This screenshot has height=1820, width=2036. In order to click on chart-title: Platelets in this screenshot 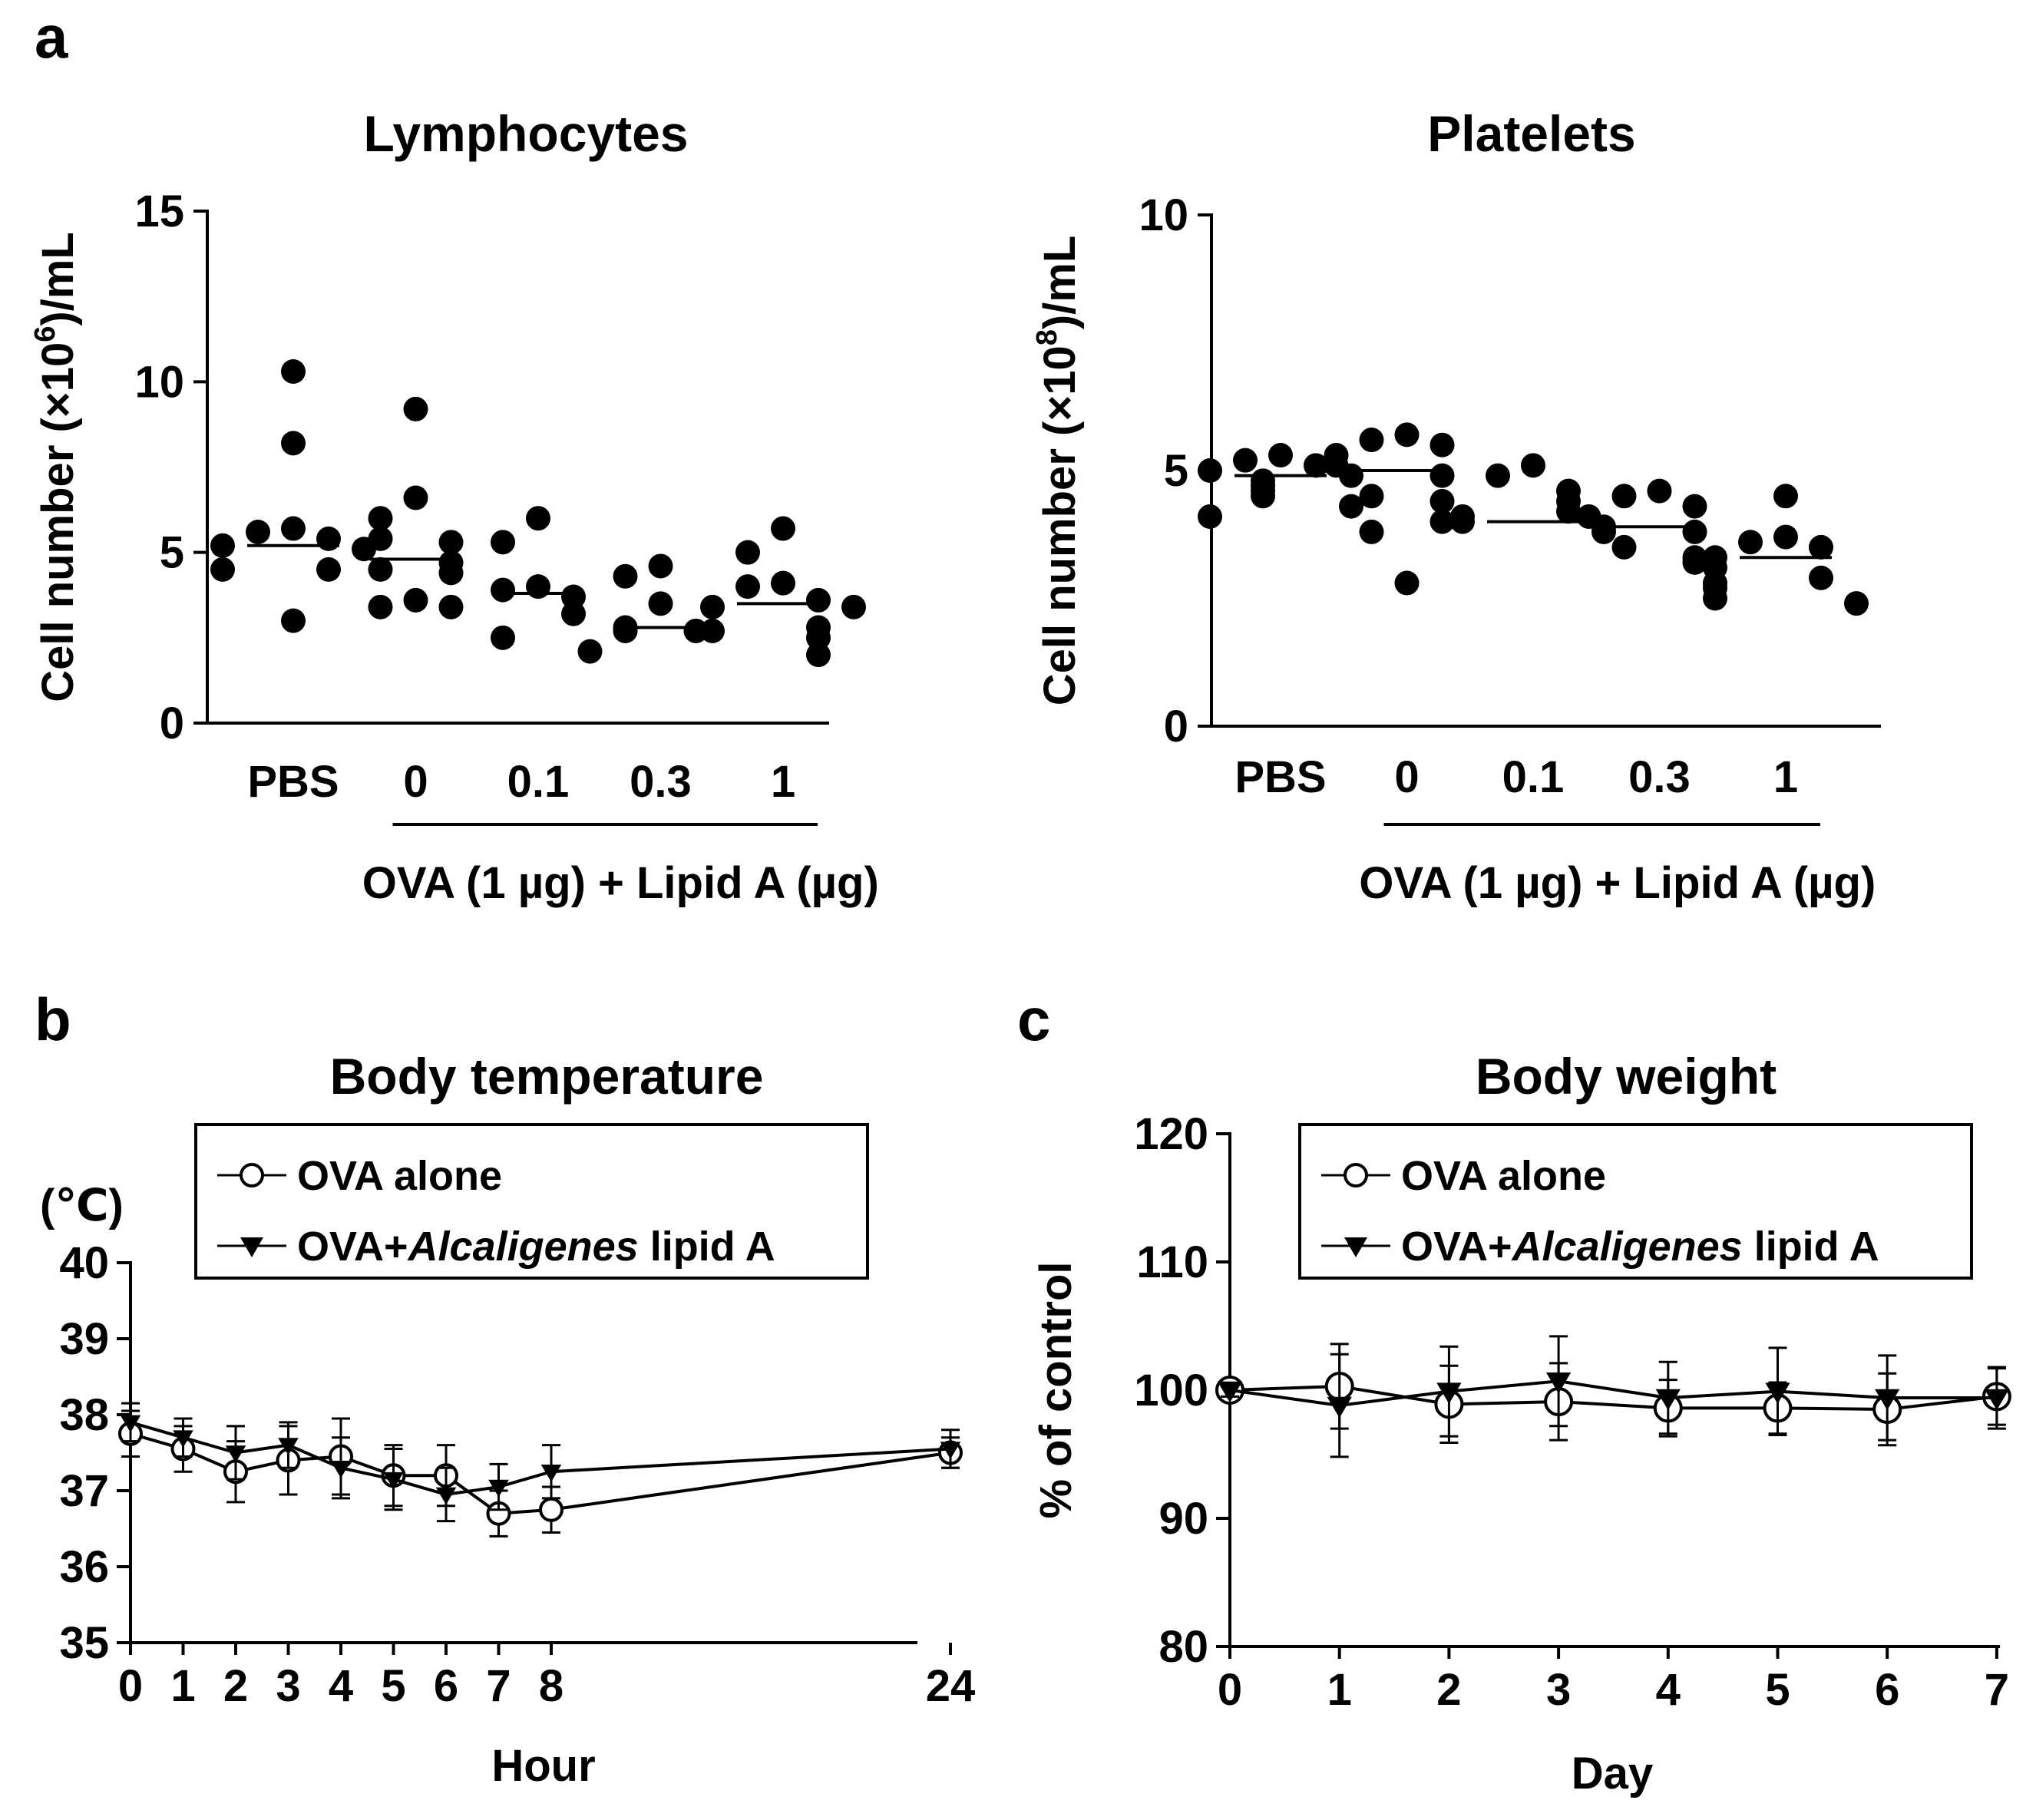, I will do `click(1531, 133)`.